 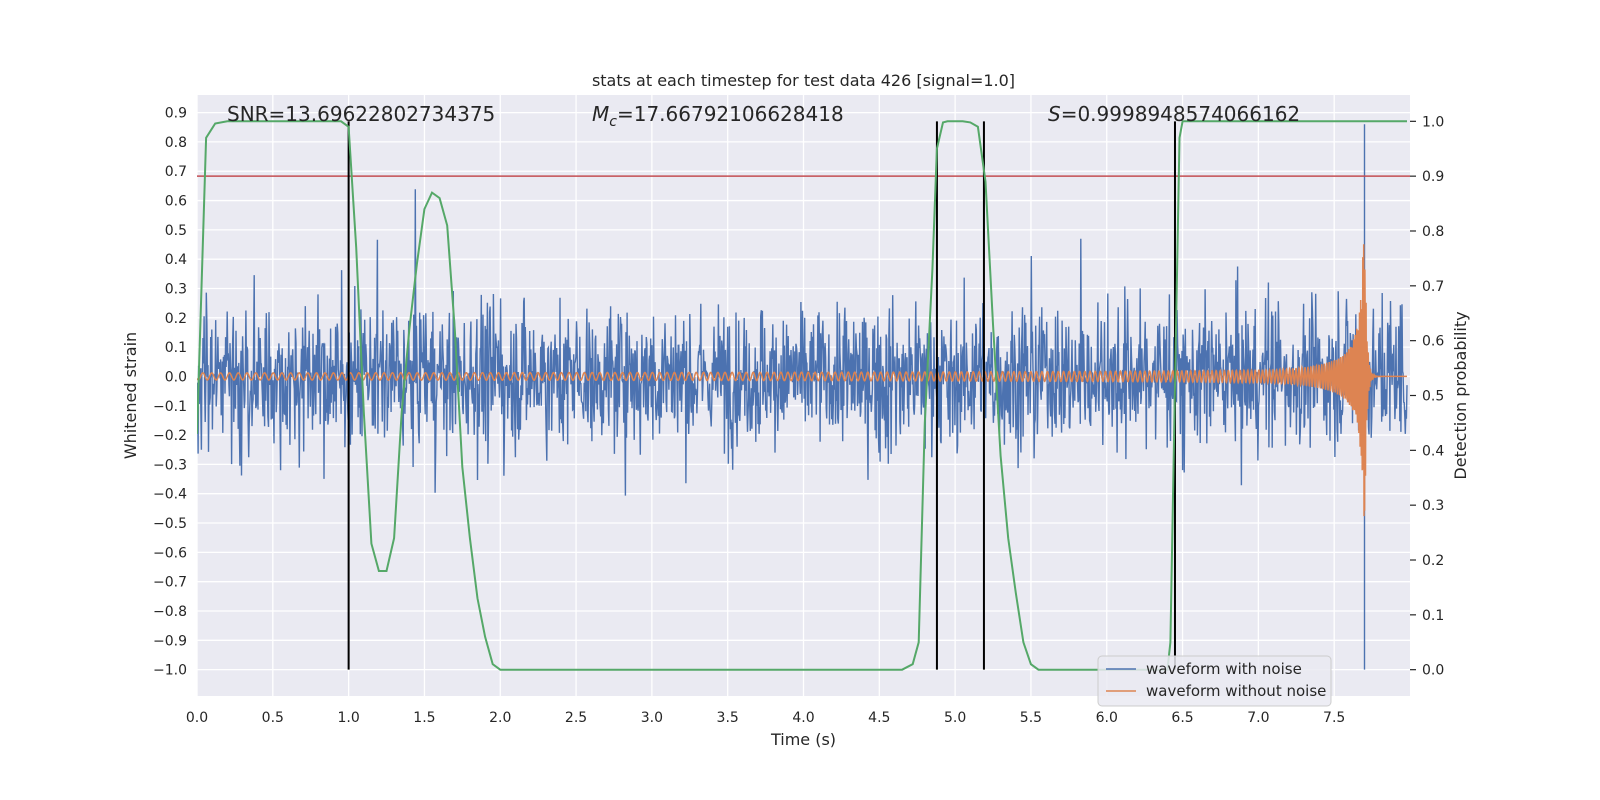 What do you see at coordinates (170, 583) in the screenshot?
I see `y-tick-label: −0.7` at bounding box center [170, 583].